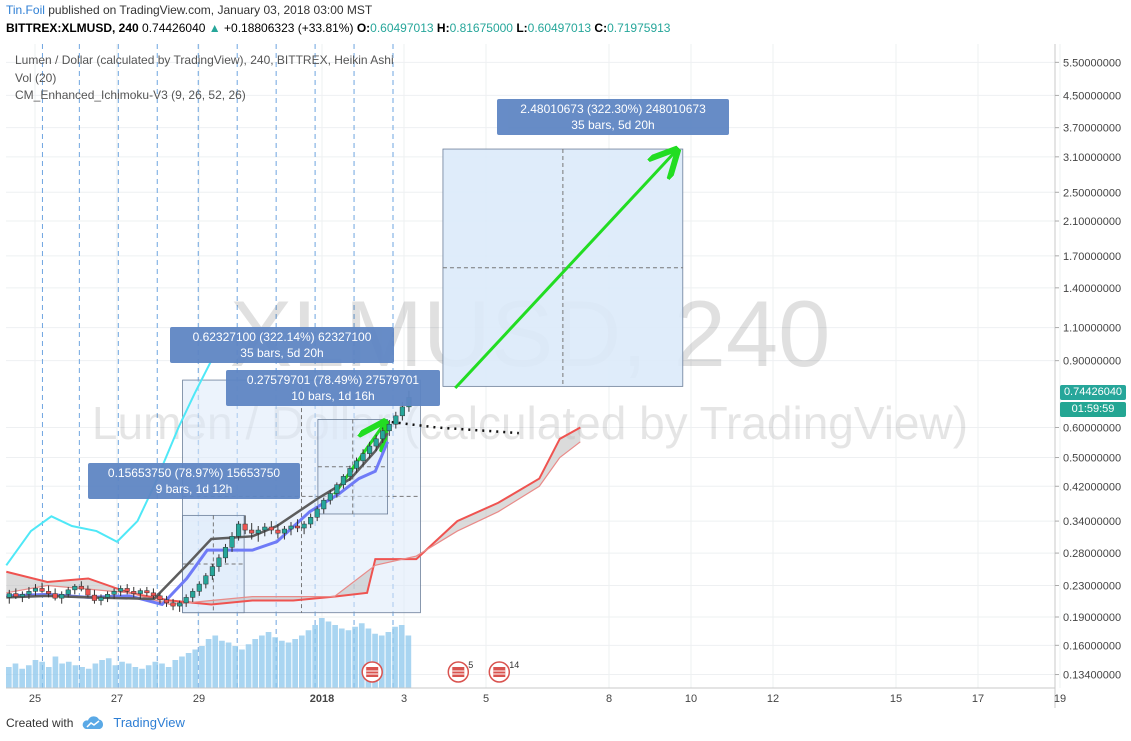  Describe the element at coordinates (199, 699) in the screenshot. I see `x-tick-label: 29` at that location.